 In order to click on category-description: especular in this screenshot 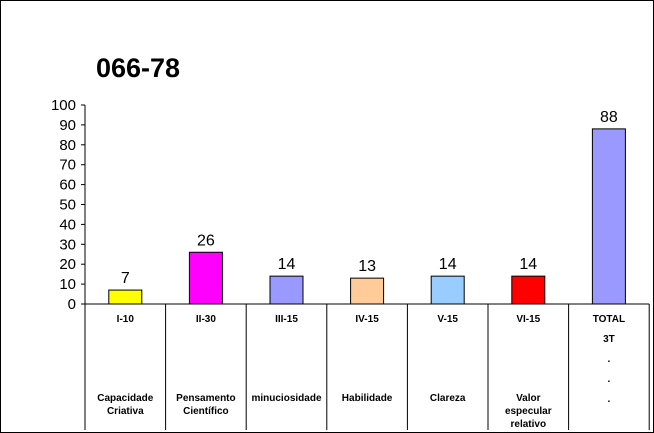, I will do `click(528, 411)`.